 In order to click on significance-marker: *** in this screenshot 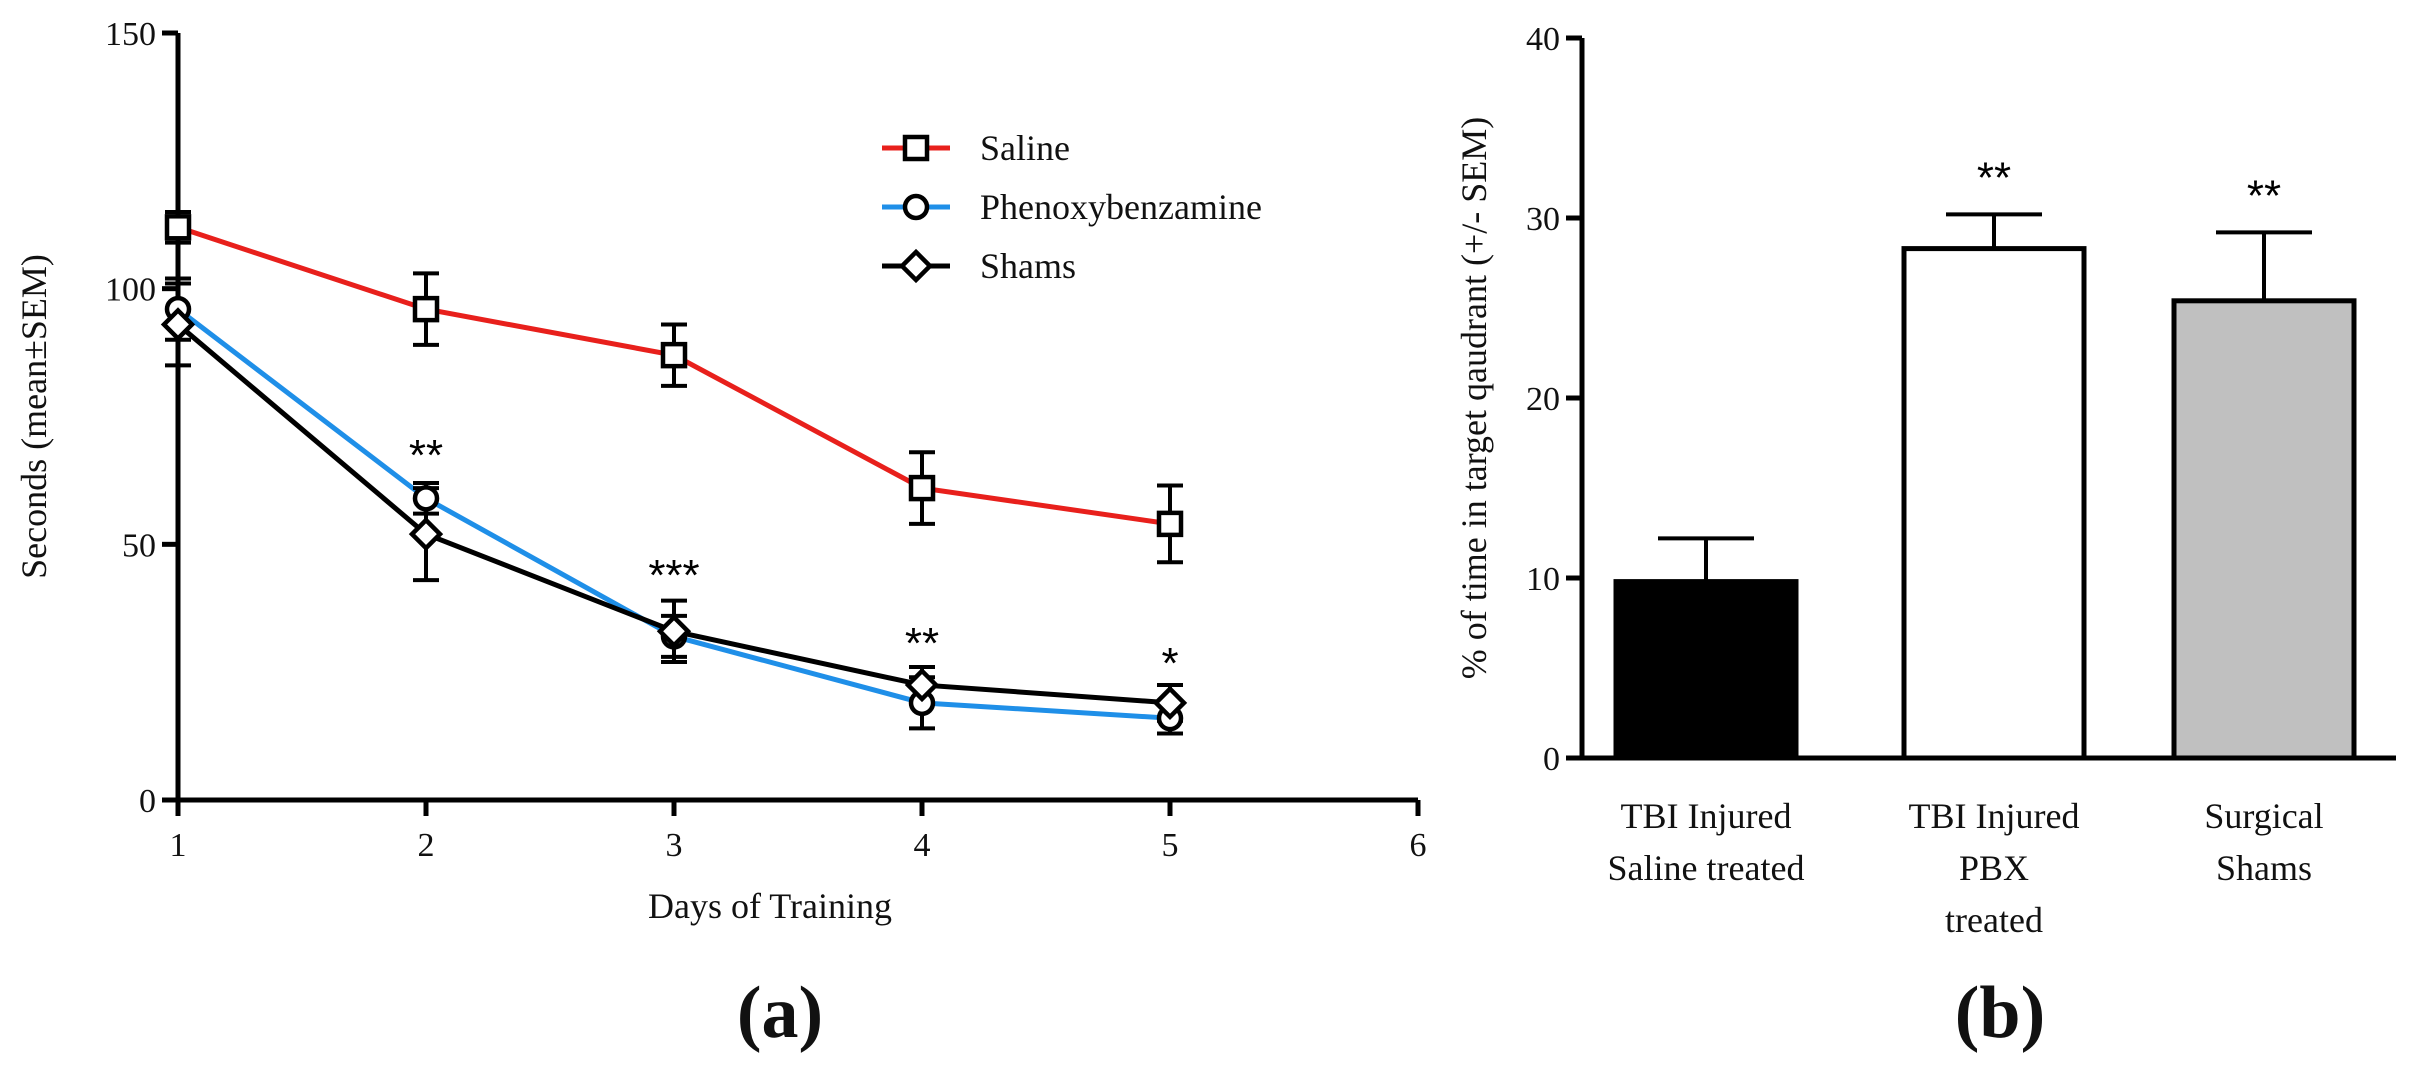, I will do `click(673, 575)`.